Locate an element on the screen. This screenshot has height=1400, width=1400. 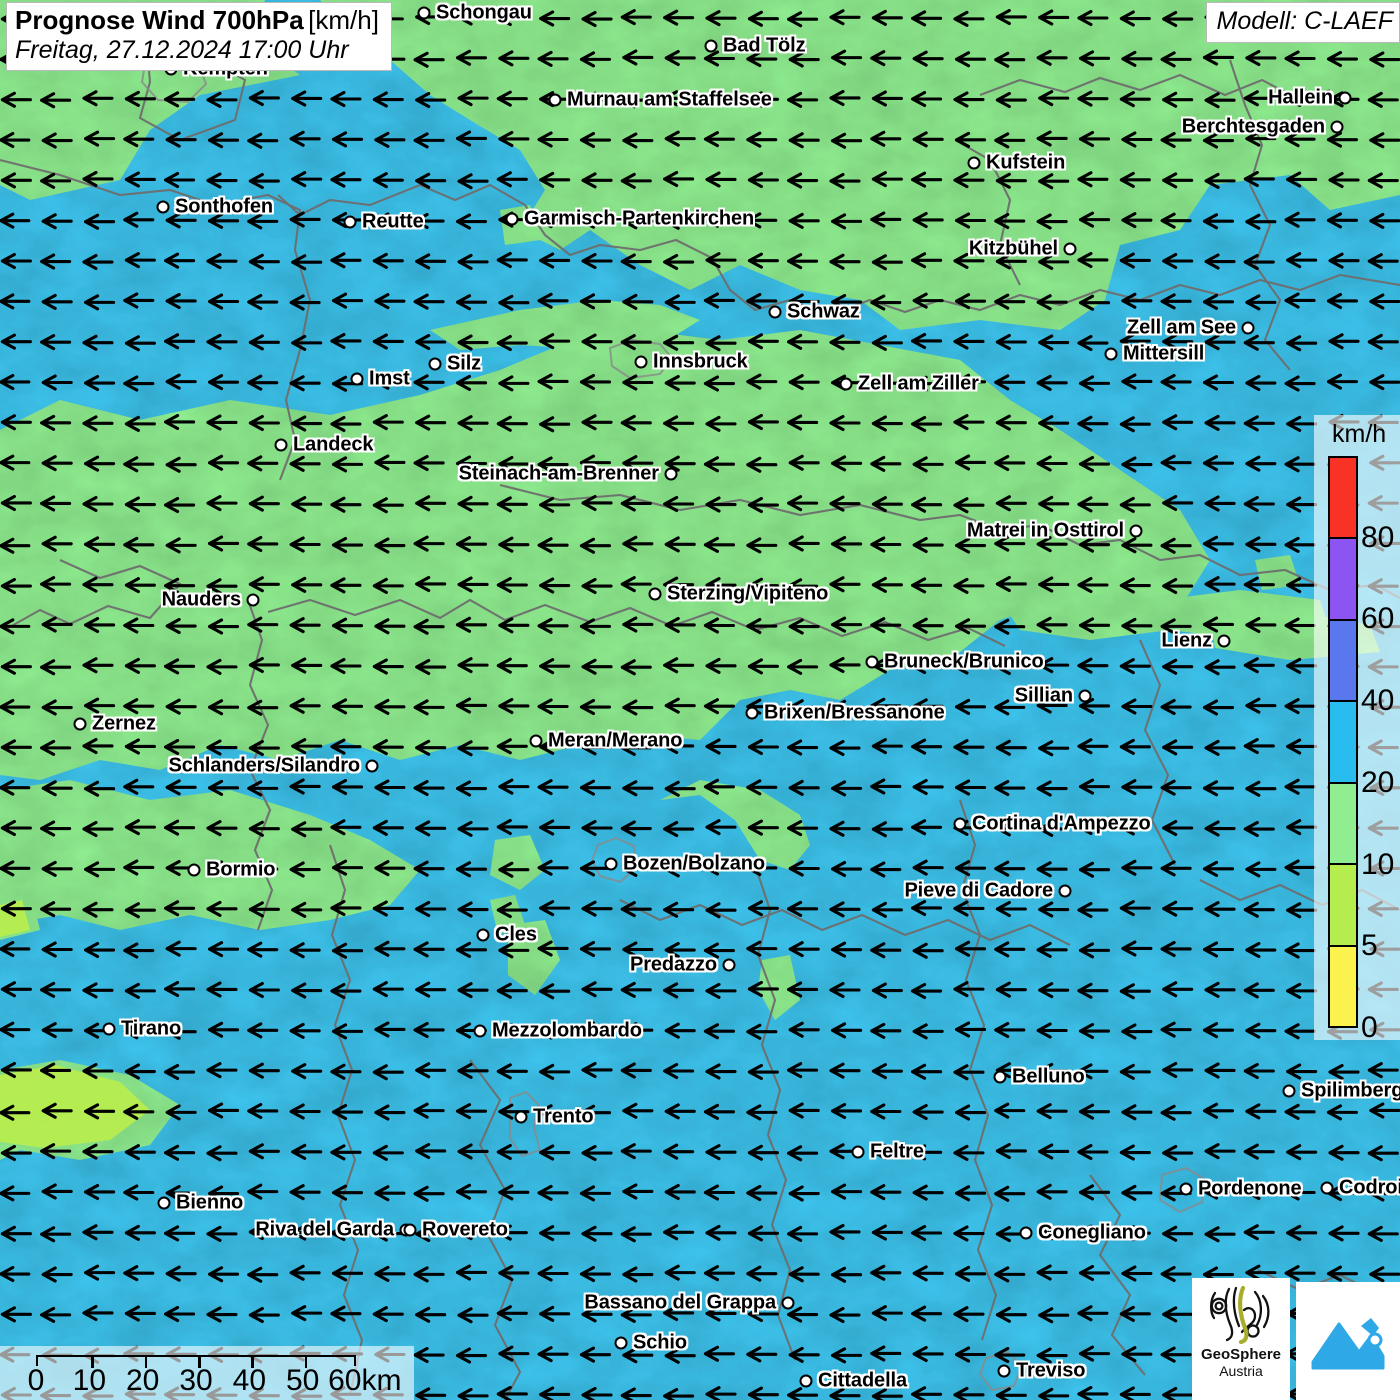
model-label: Modell: C-LAEF is located at coordinates (1302, 22).